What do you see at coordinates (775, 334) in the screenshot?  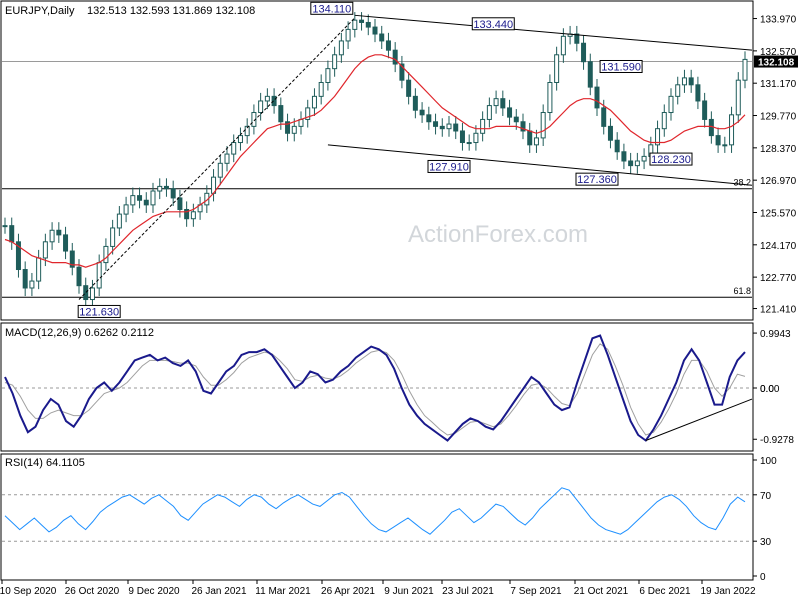 I see `macd-axis-tick-label: 0.9943` at bounding box center [775, 334].